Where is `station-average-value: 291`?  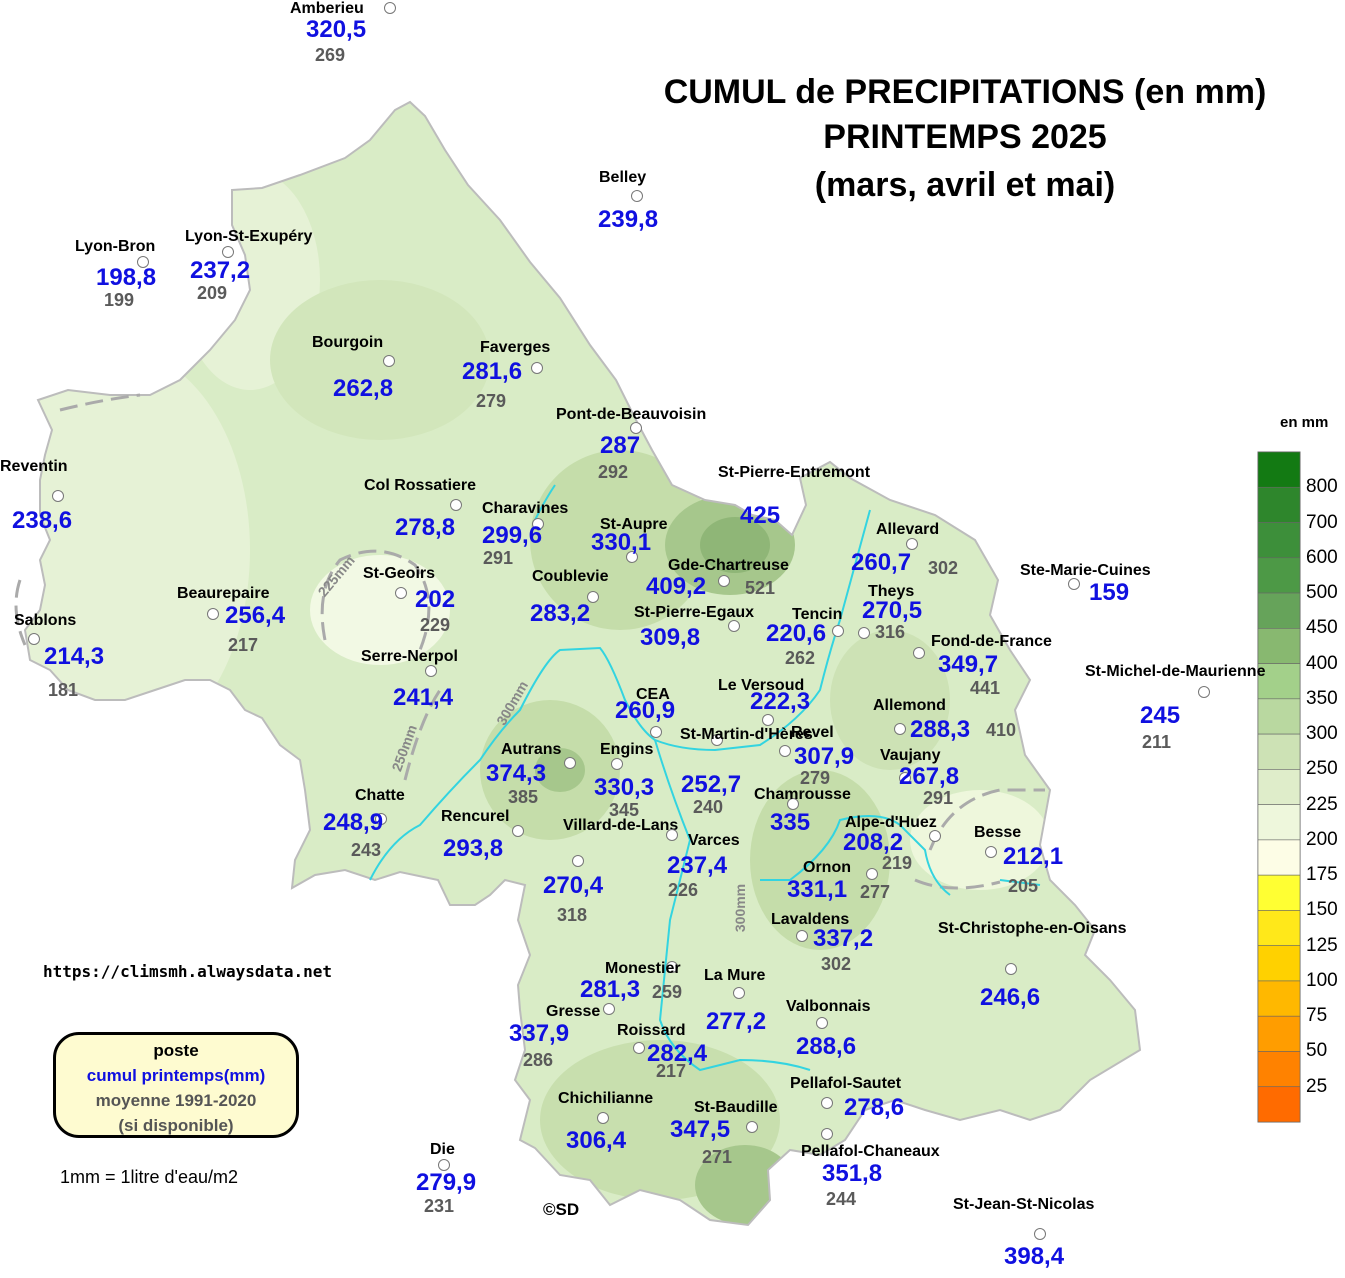
station-average-value: 291 is located at coordinates (938, 798).